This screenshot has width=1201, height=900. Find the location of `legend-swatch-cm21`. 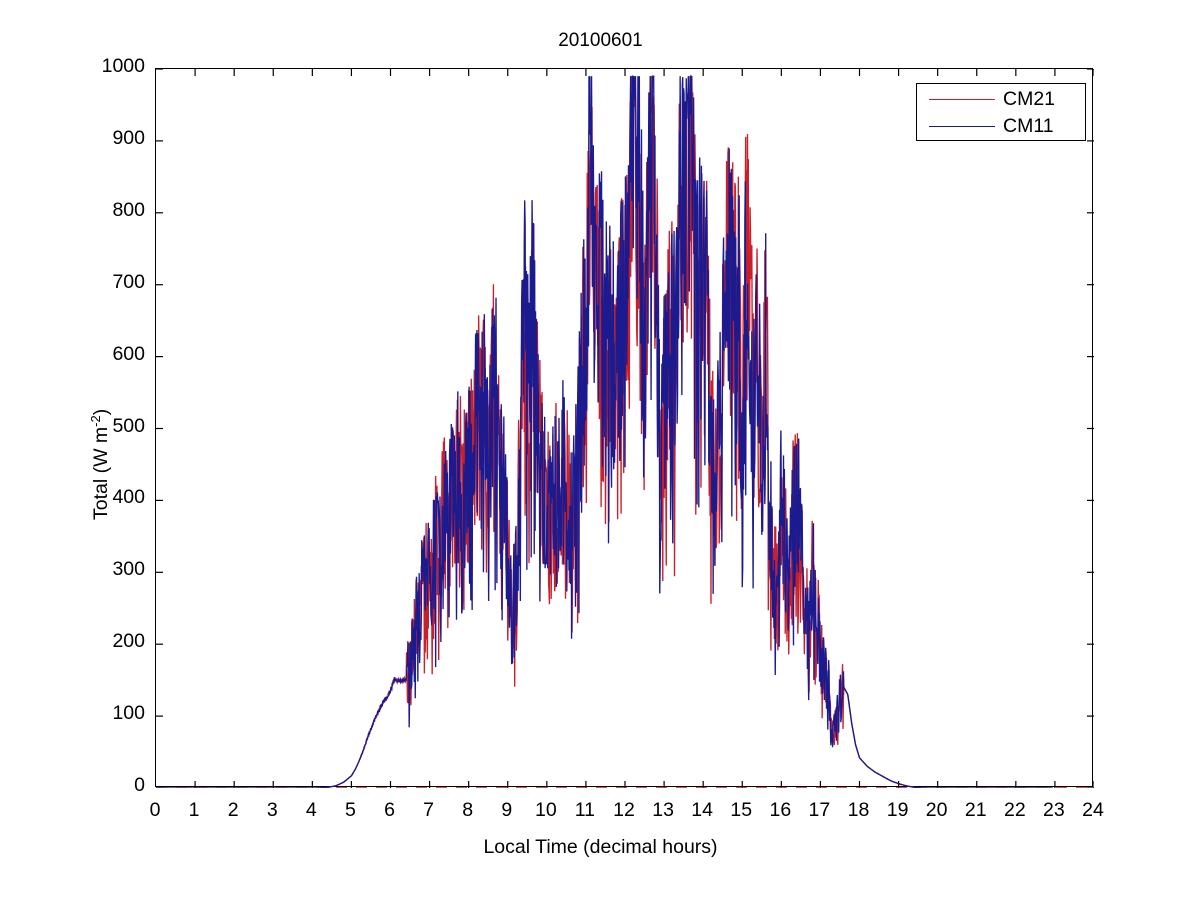

legend-swatch-cm21 is located at coordinates (962, 99).